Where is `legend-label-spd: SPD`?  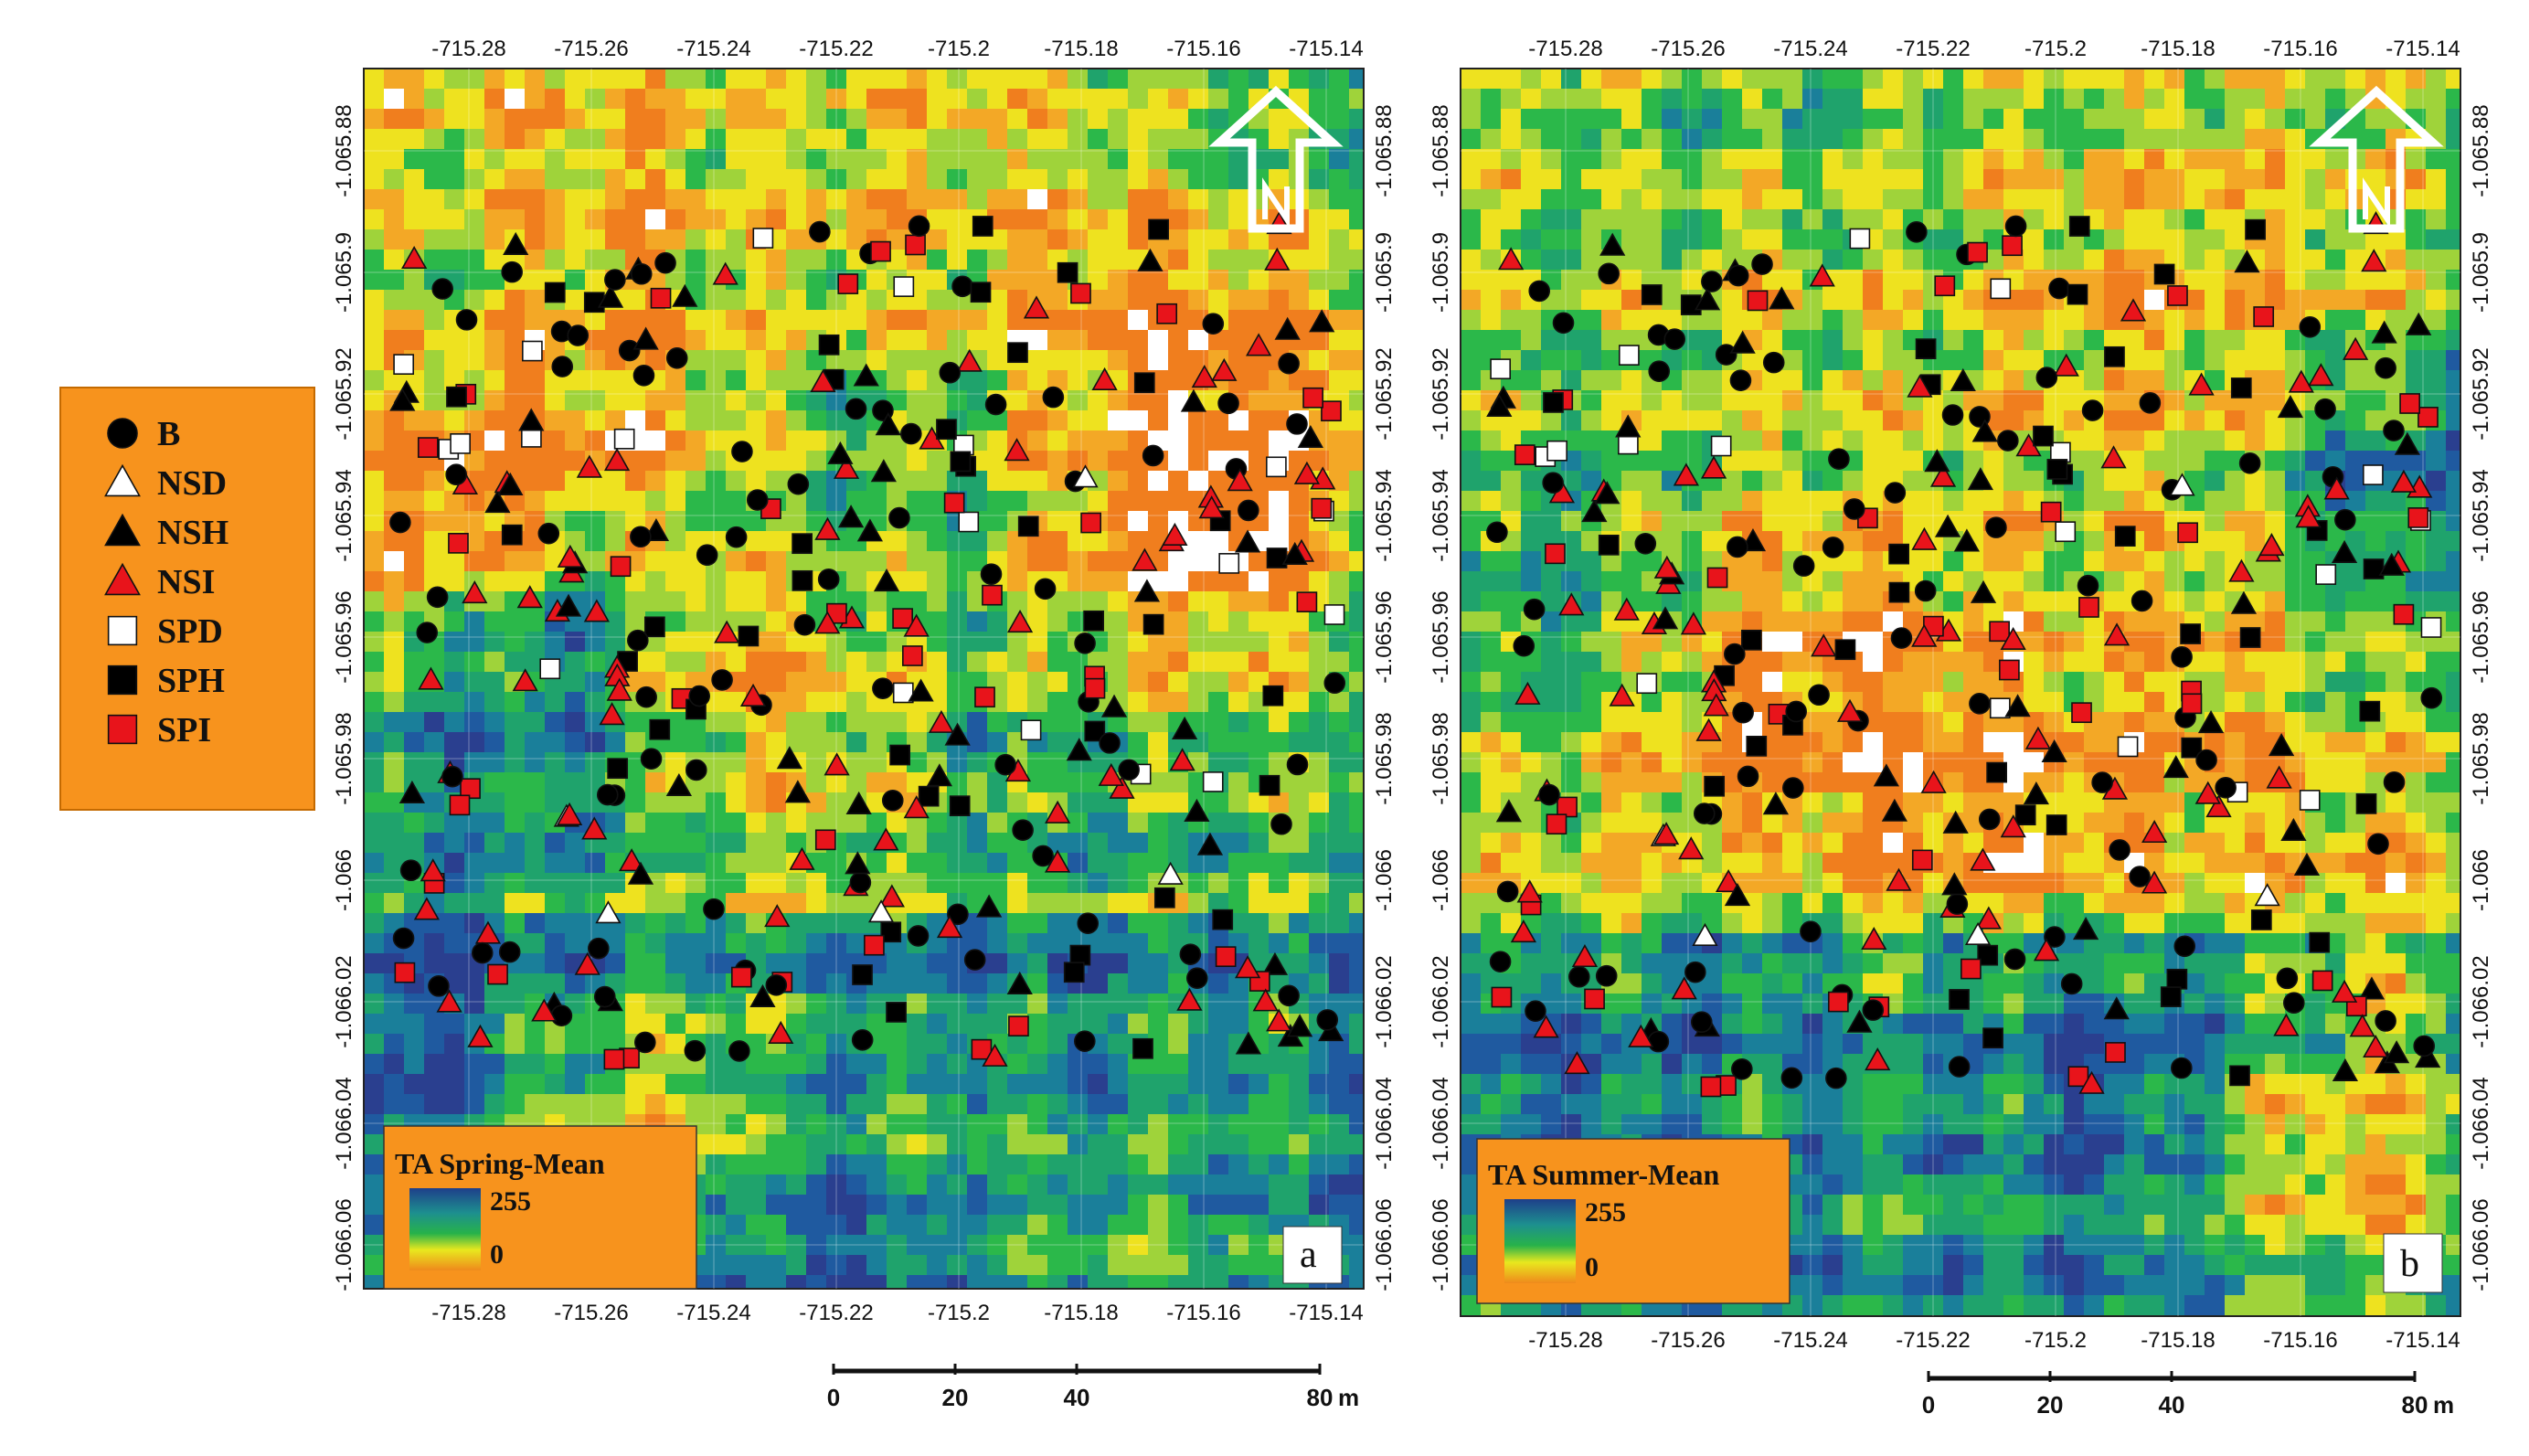 legend-label-spd: SPD is located at coordinates (190, 631).